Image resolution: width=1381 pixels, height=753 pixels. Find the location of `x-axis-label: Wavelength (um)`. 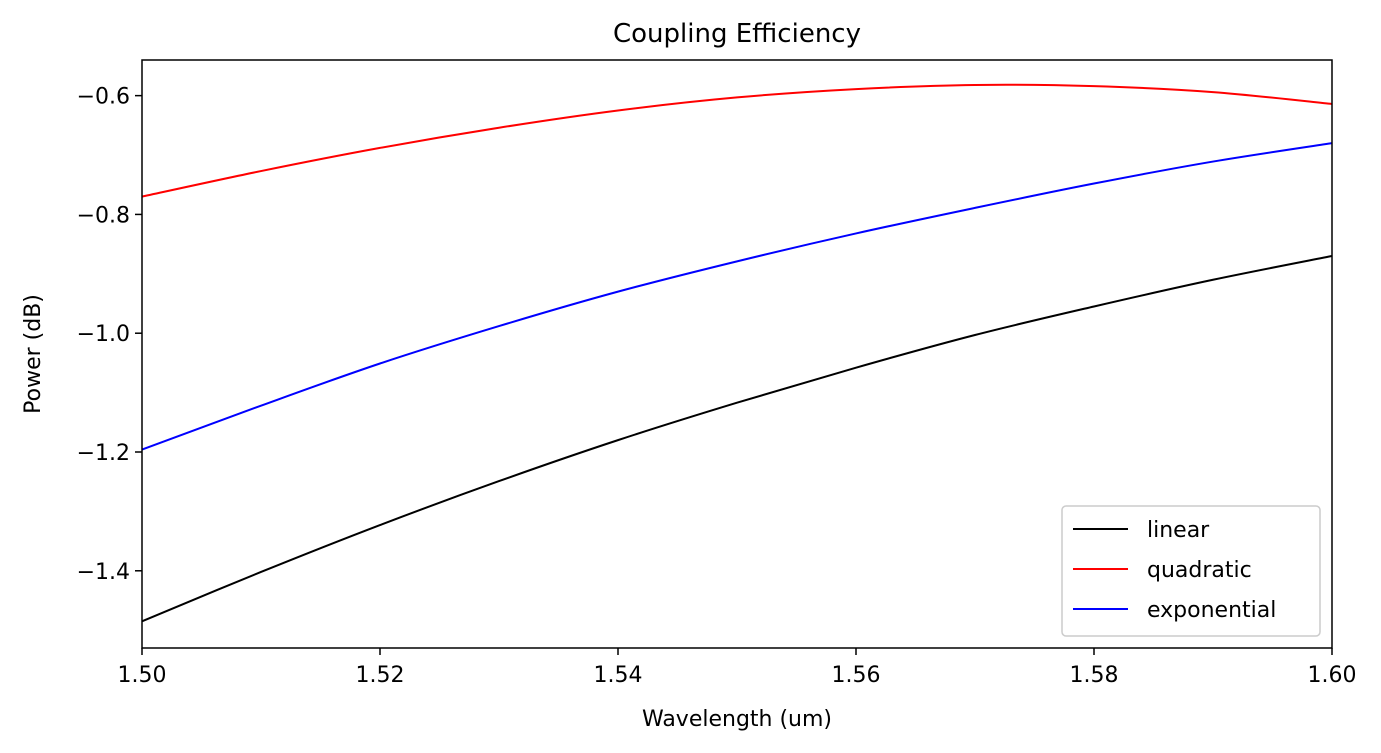

x-axis-label: Wavelength (um) is located at coordinates (737, 719).